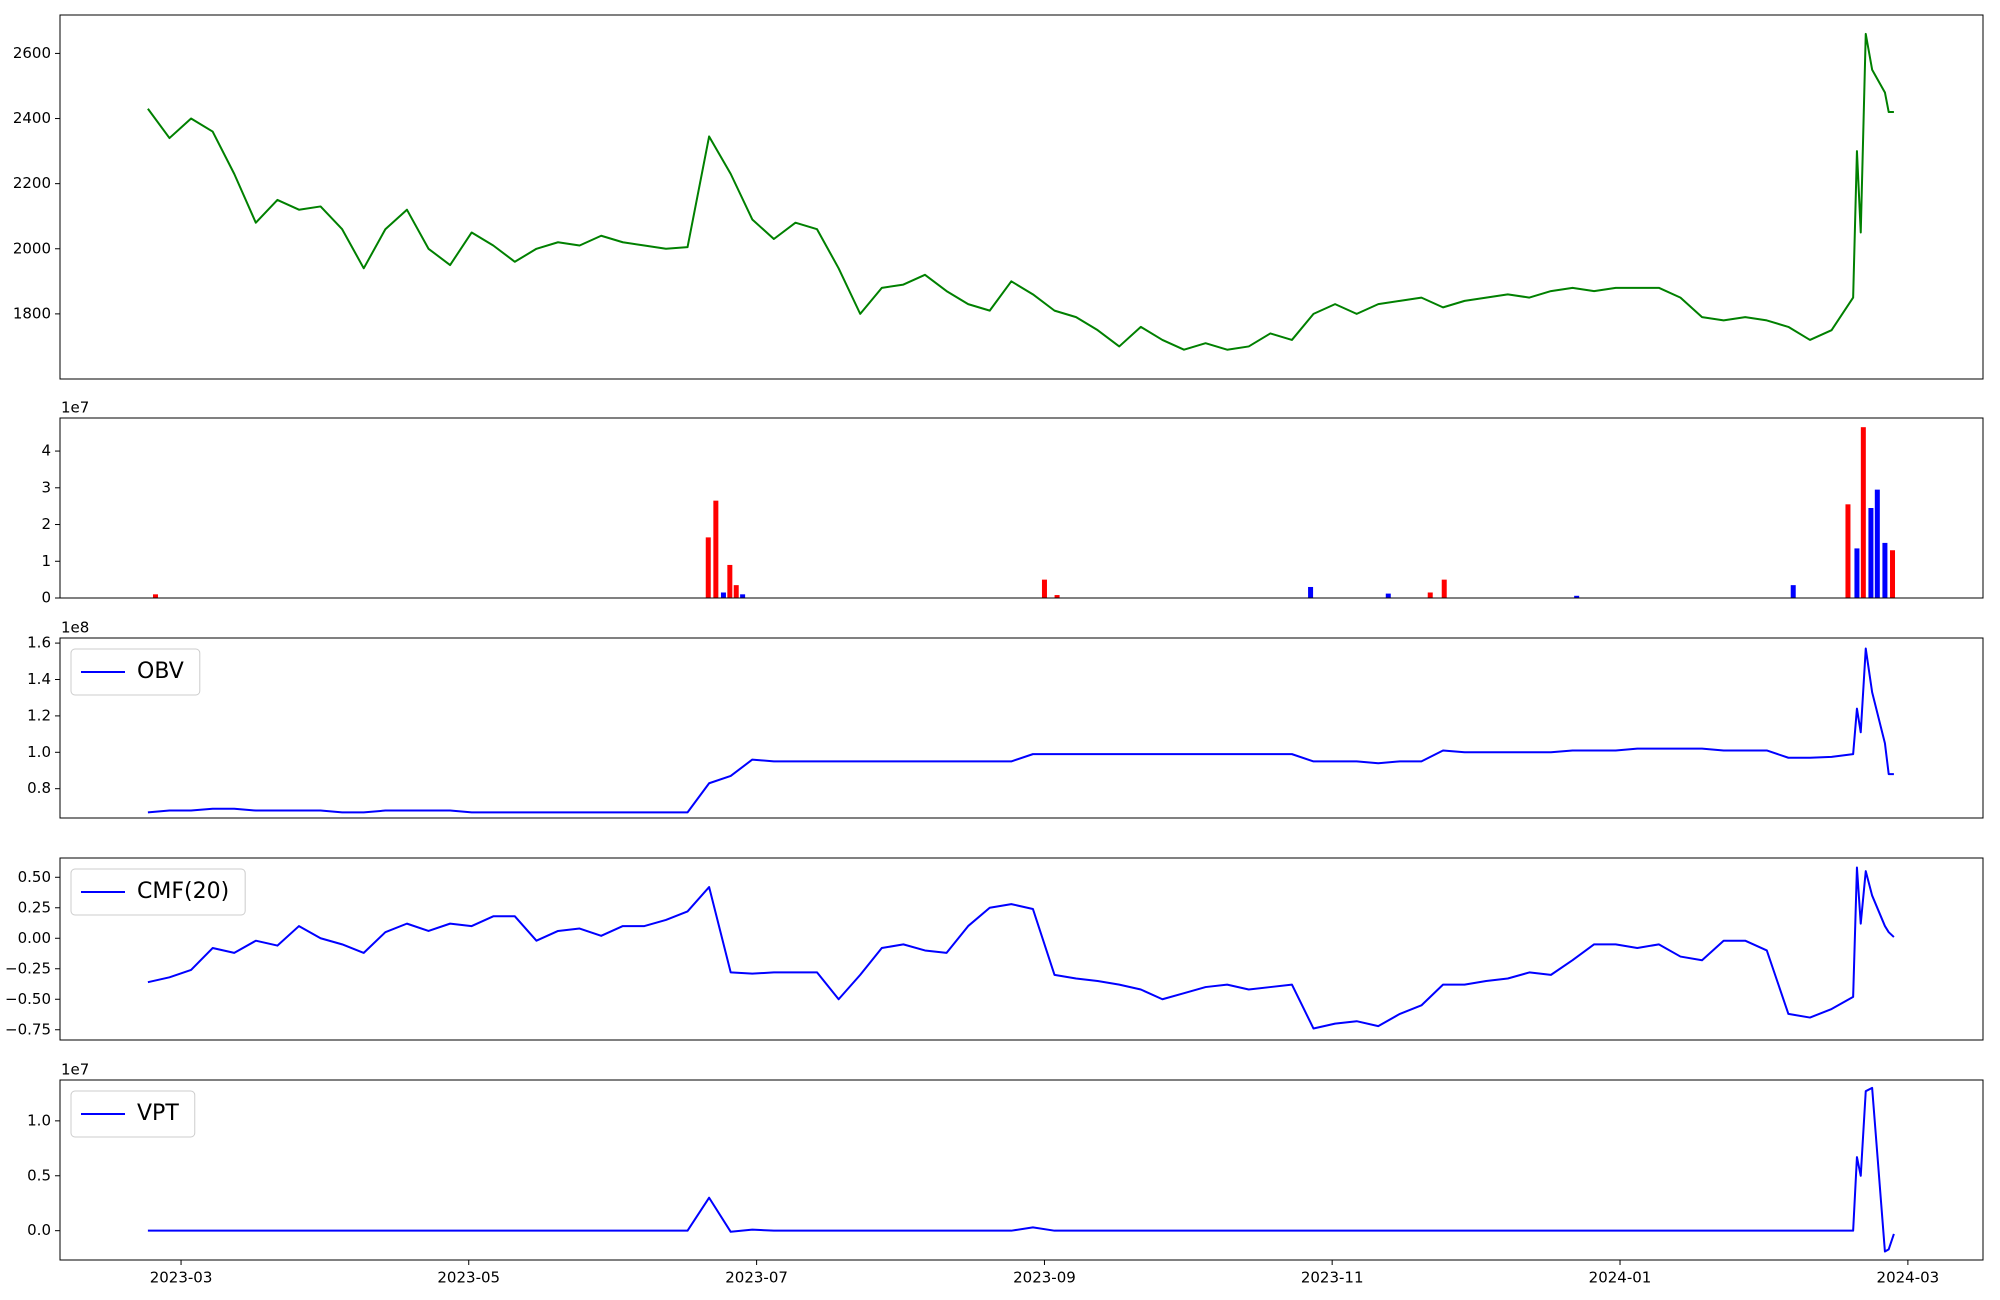 The image size is (2000, 1300). Describe the element at coordinates (75, 628) in the screenshot. I see `offset-text: 1e8` at that location.